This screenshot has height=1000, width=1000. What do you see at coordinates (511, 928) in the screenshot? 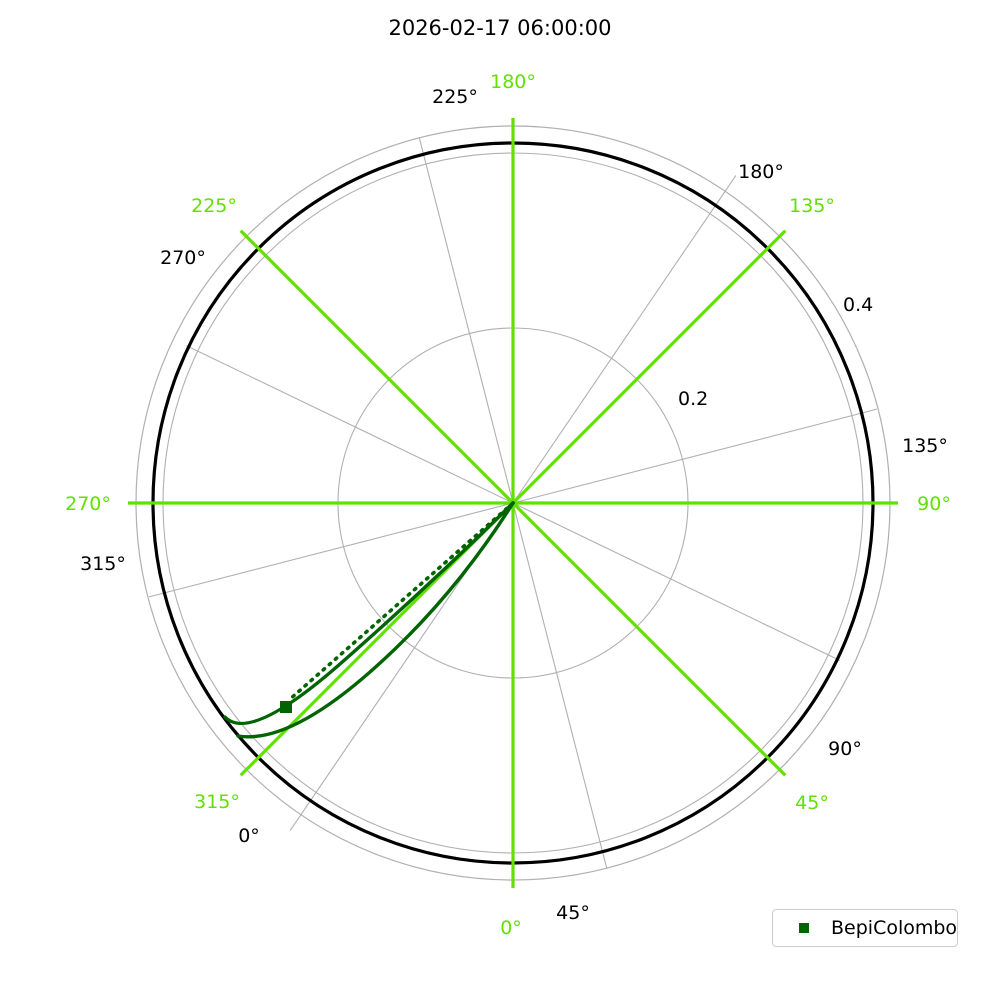
I see `angular-tick-green-0: 0°` at bounding box center [511, 928].